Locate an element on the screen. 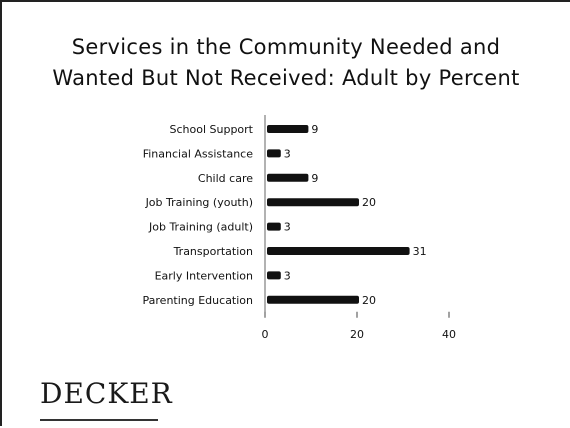 Image resolution: width=570 pixels, height=428 pixels. data-label: 31 is located at coordinates (420, 251).